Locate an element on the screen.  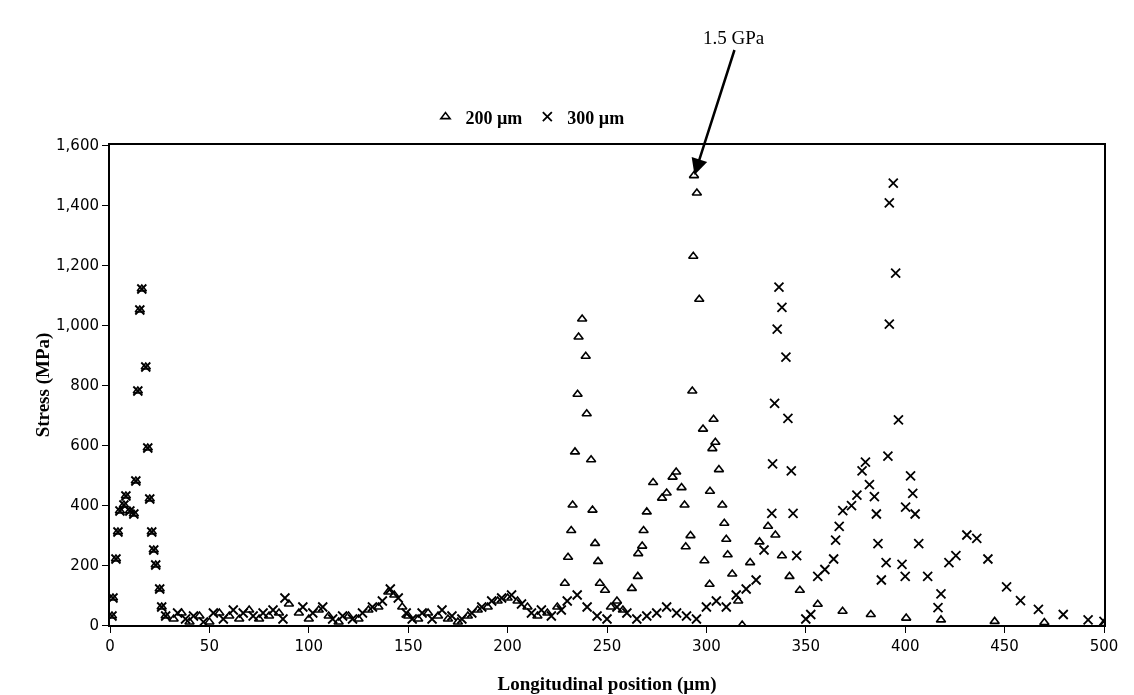
legend-label: 300 µm is located at coordinates (596, 117).